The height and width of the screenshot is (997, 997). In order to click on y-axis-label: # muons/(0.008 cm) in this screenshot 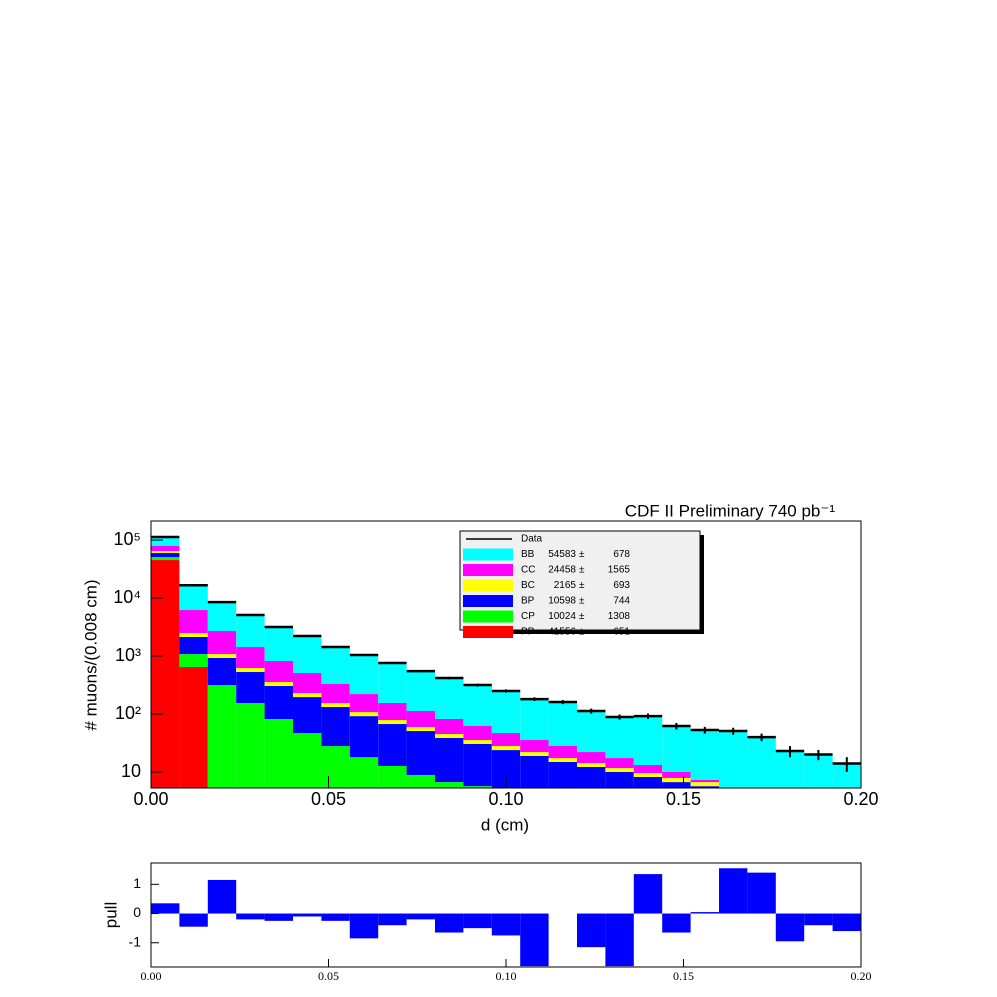, I will do `click(90, 654)`.